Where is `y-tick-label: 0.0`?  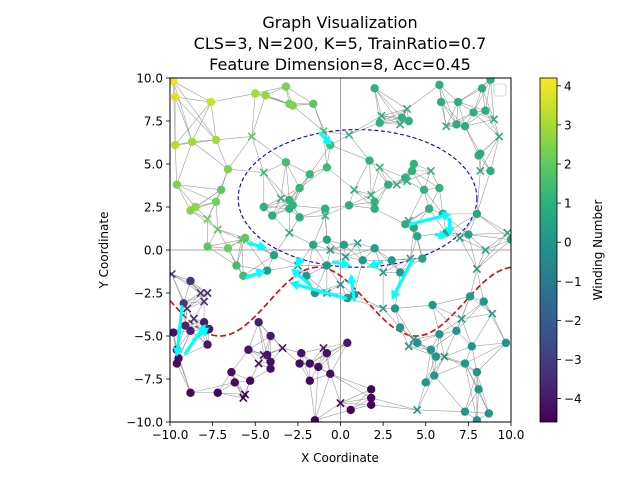 y-tick-label: 0.0 is located at coordinates (153, 251).